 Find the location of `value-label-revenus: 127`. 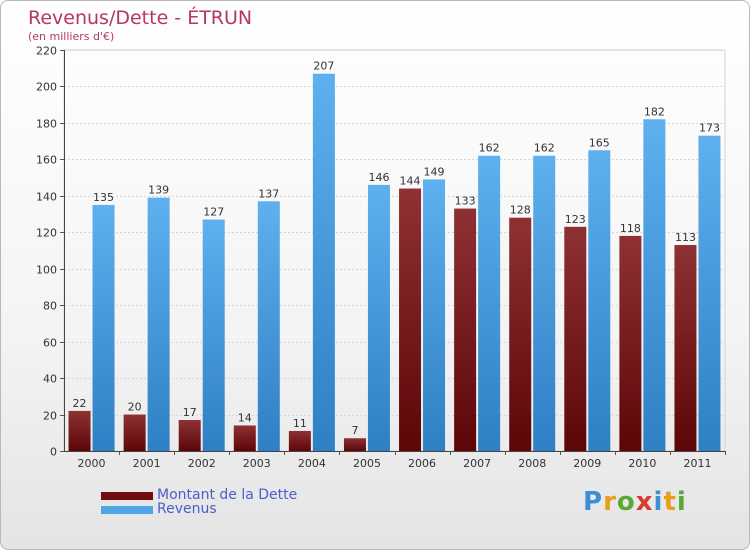

value-label-revenus: 127 is located at coordinates (213, 212).